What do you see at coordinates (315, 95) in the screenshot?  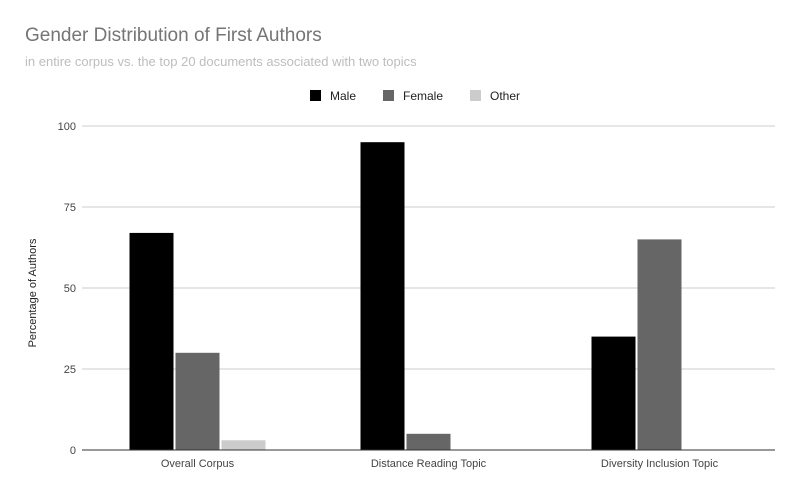 I see `legend-swatch-male` at bounding box center [315, 95].